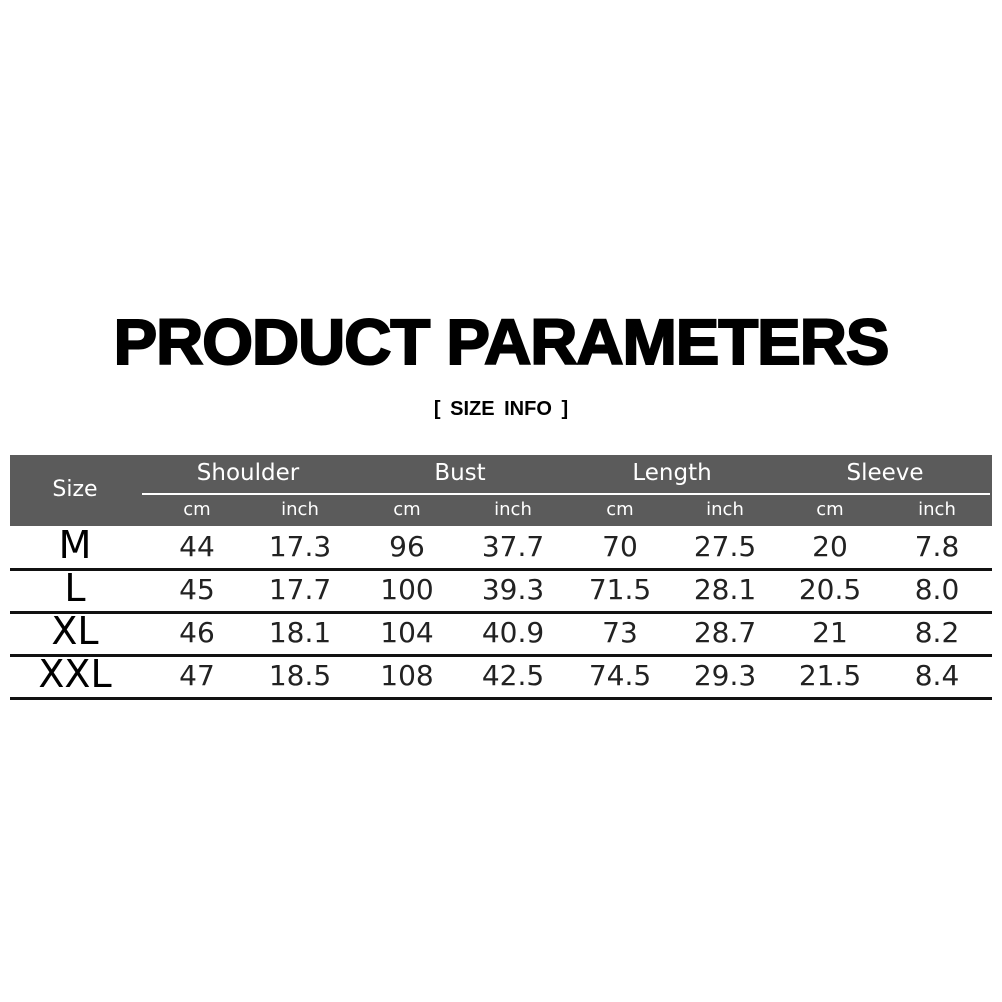 The image size is (1002, 1002). I want to click on value-cell: 100, so click(407, 589).